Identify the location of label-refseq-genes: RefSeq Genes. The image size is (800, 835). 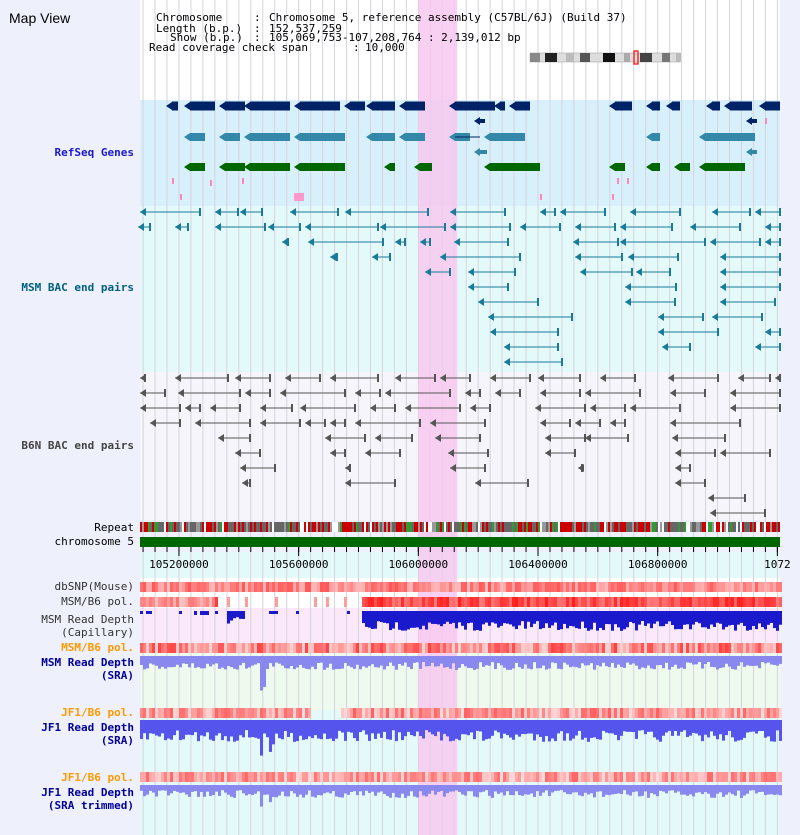
(94, 152).